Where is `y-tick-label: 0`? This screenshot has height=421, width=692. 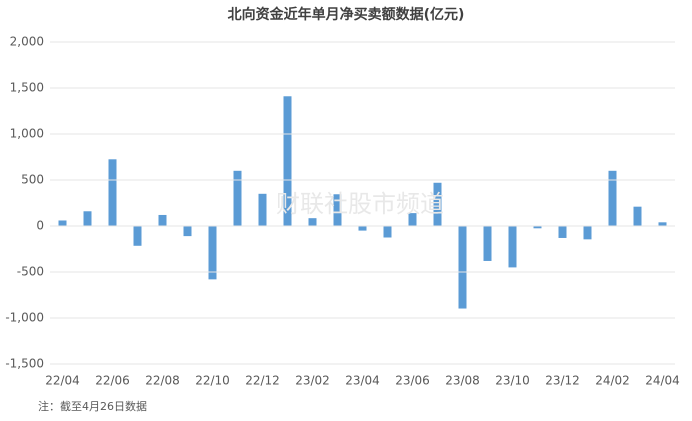
y-tick-label: 0 is located at coordinates (40, 226).